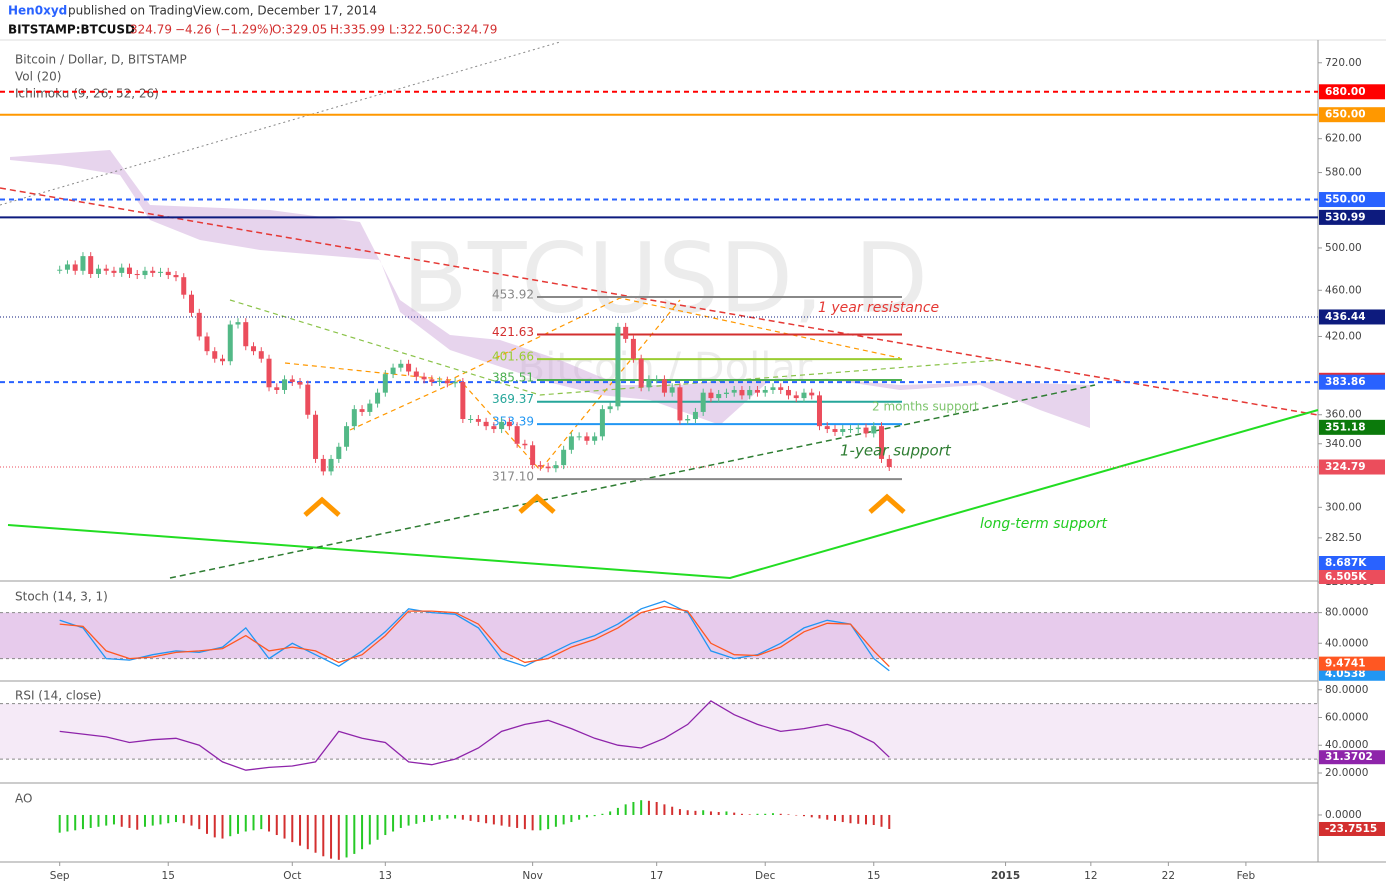 Image resolution: width=1386 pixels, height=894 pixels. I want to click on indicator-label: Ichimoku (9, 26, 52, 26), so click(87, 94).